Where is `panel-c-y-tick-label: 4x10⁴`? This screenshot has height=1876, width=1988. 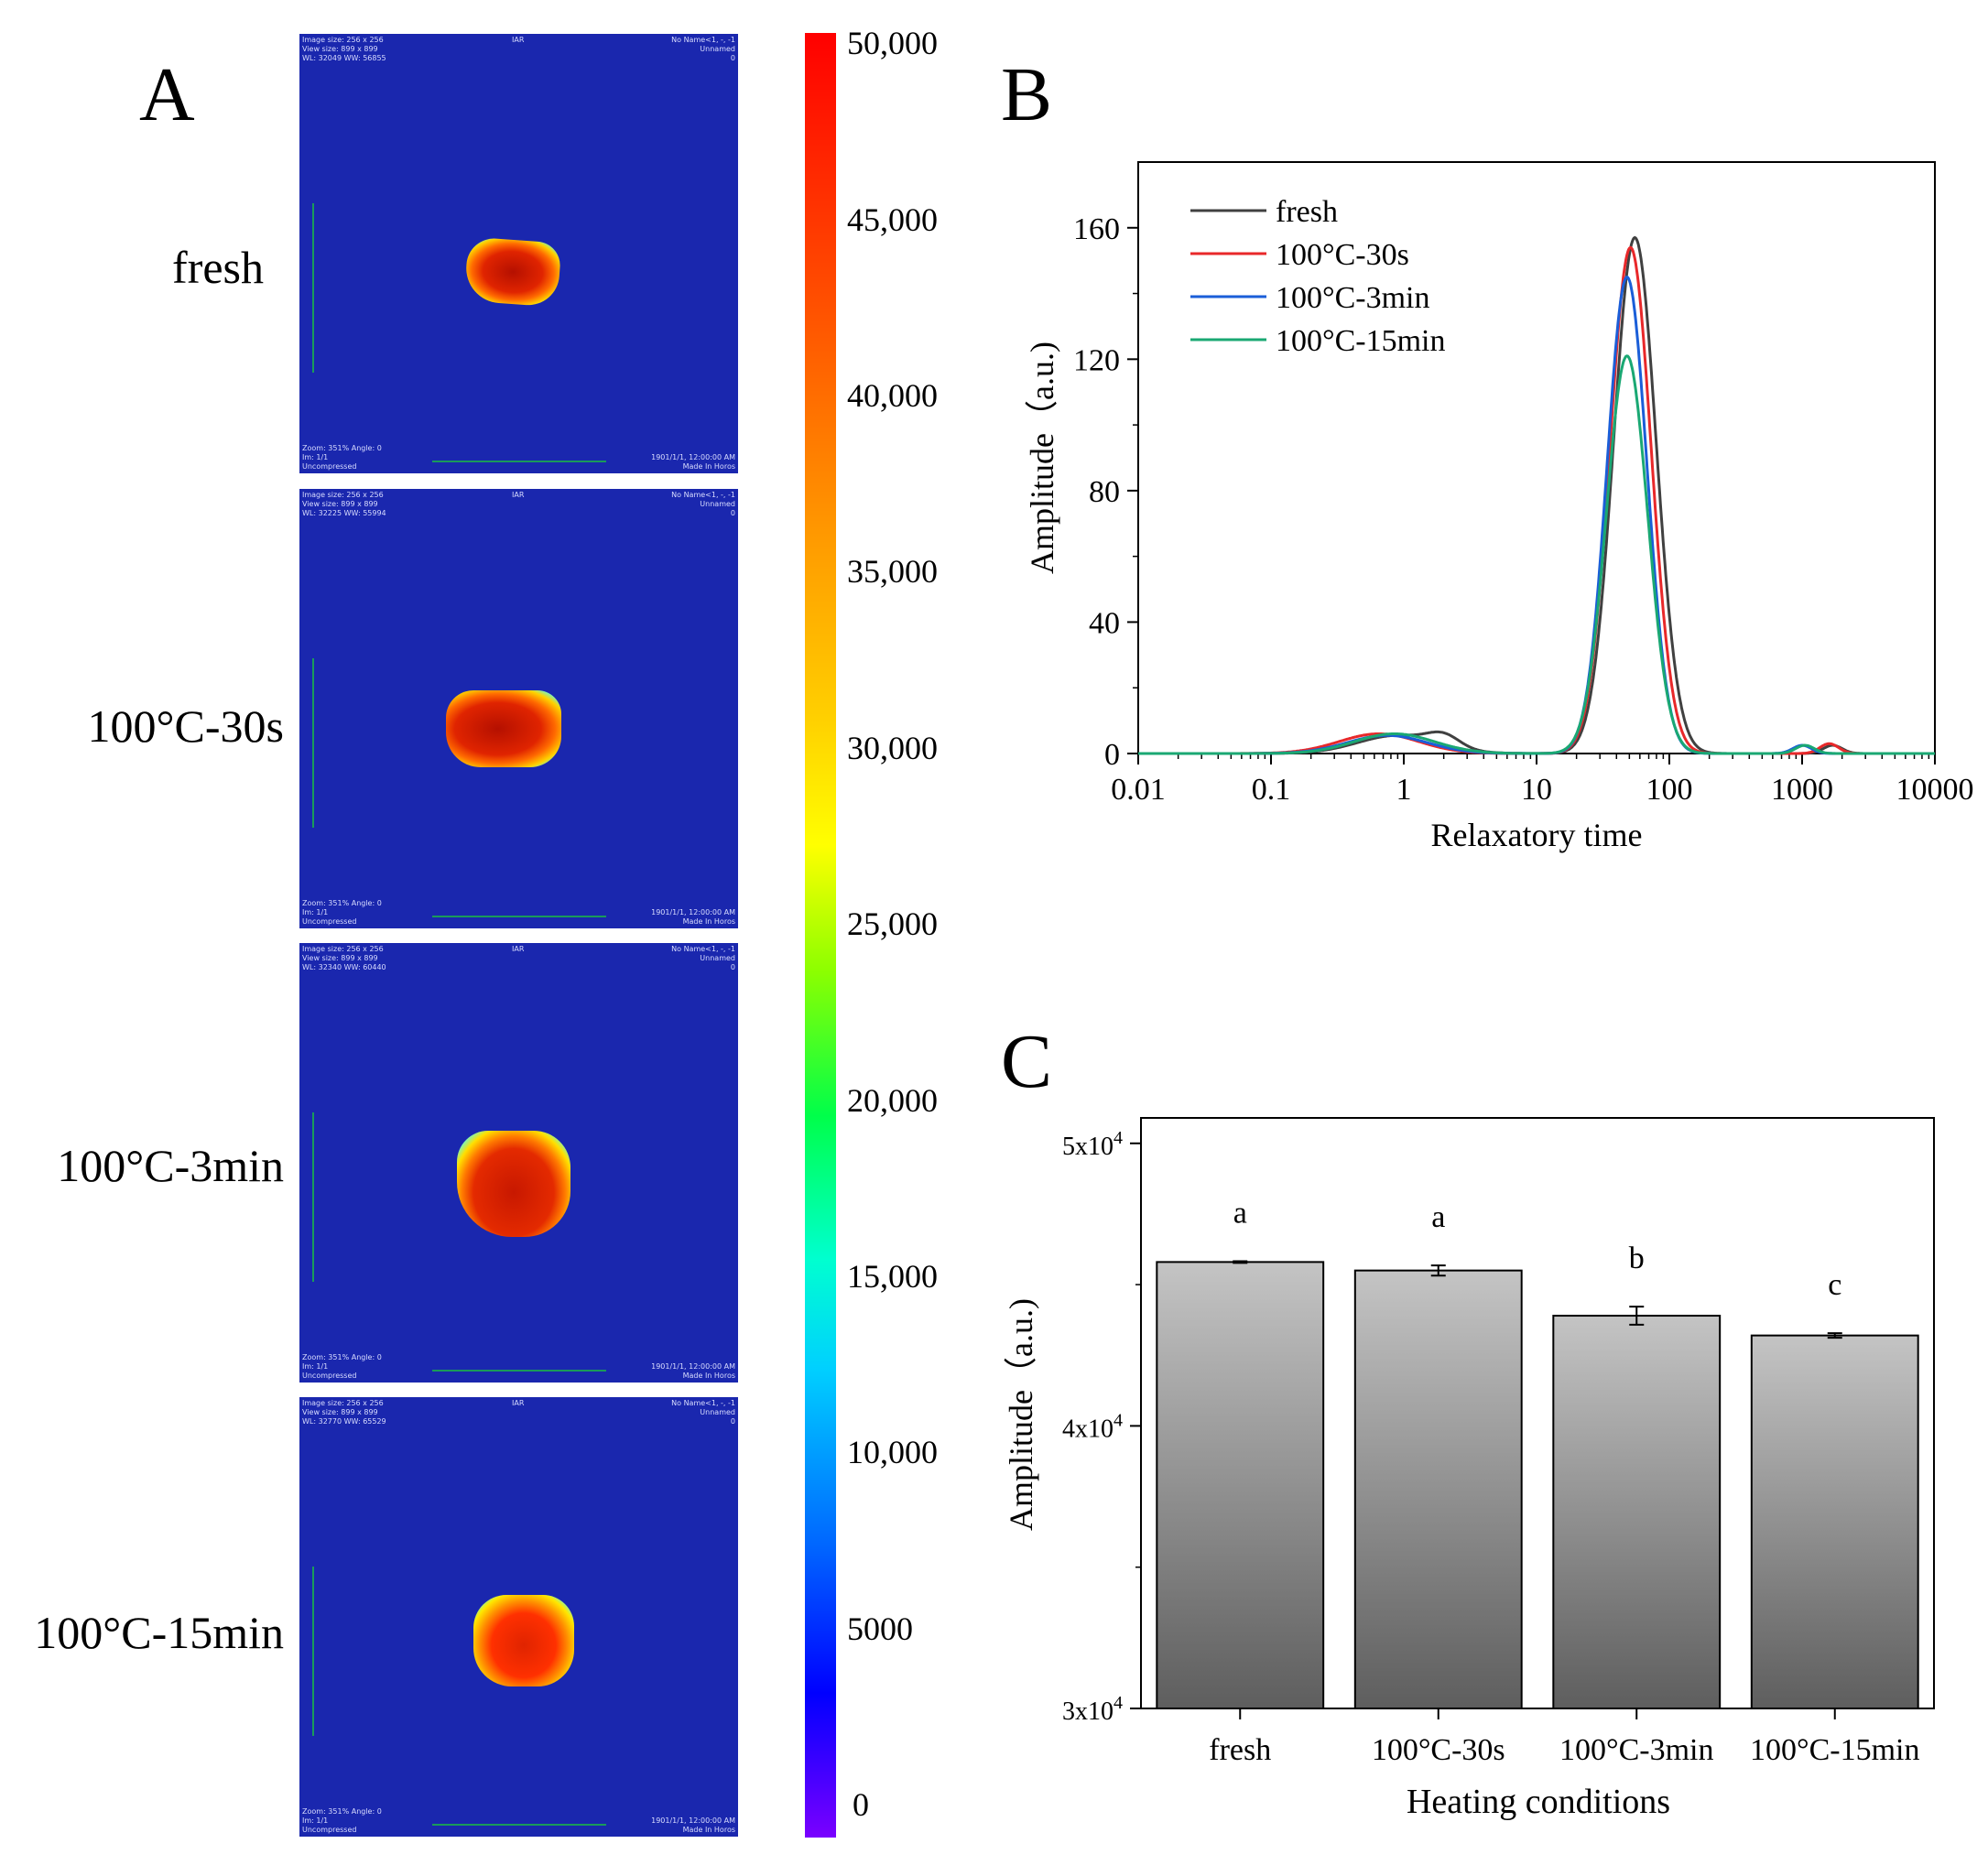 panel-c-y-tick-label: 4x10⁴ is located at coordinates (1092, 1426).